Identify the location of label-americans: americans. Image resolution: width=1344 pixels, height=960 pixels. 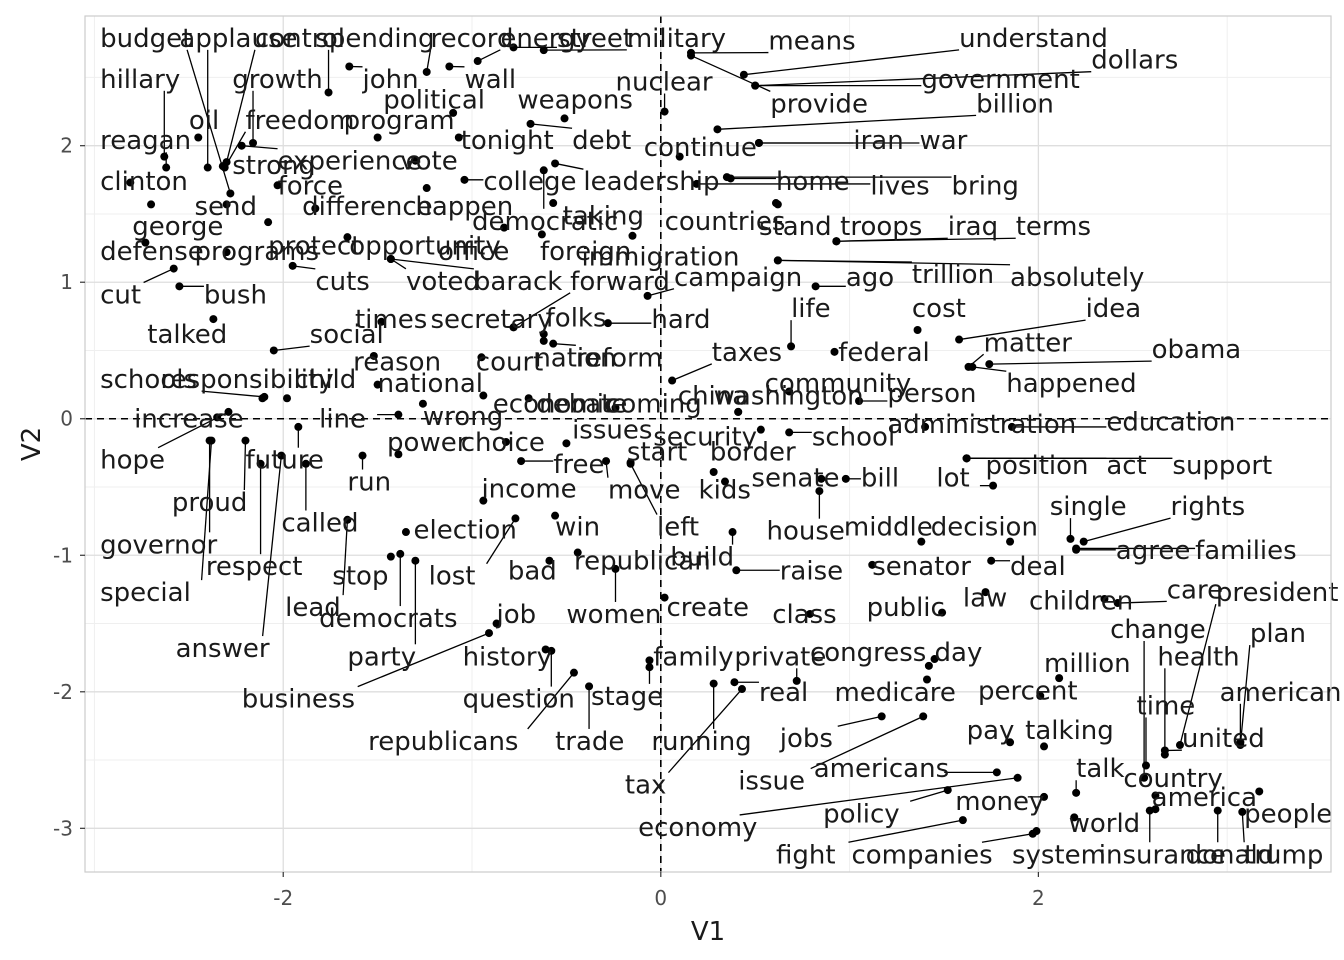
(881, 769).